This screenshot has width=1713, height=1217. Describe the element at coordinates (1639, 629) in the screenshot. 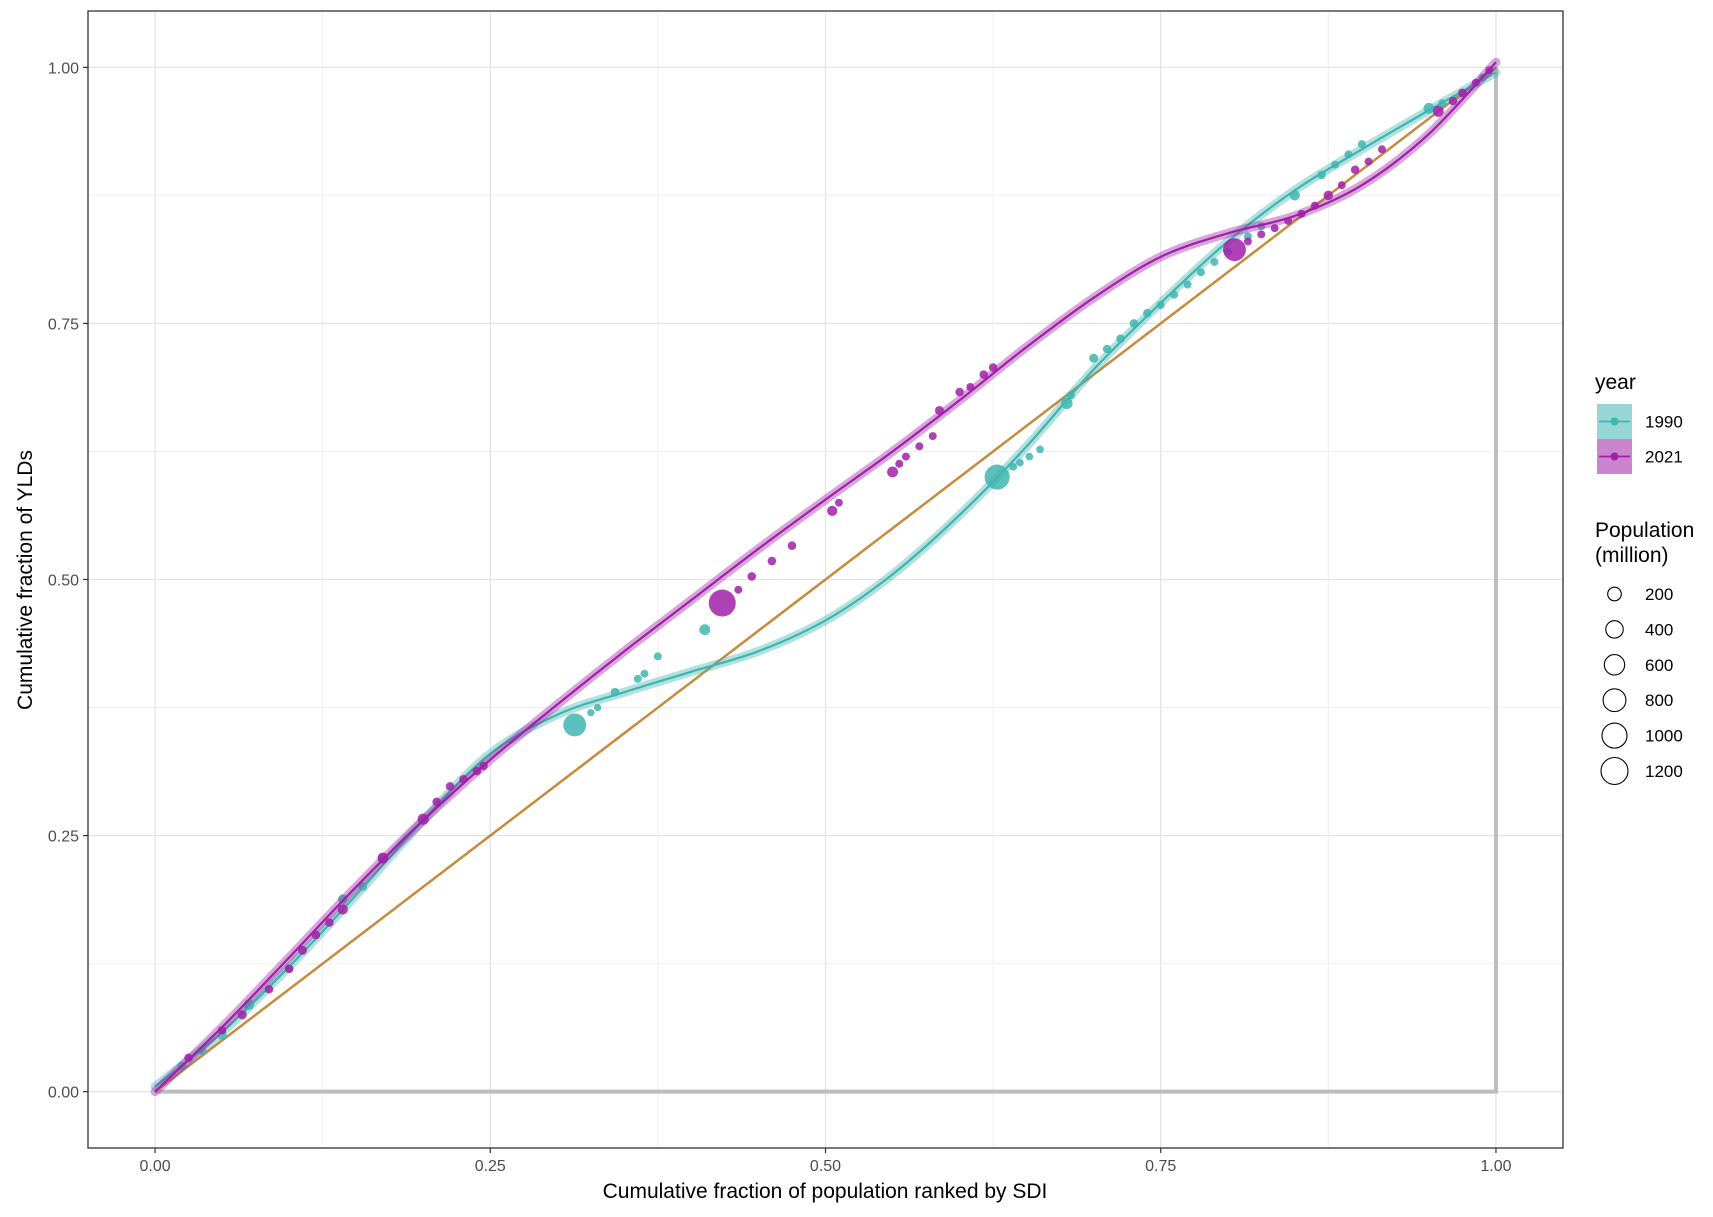

I see `size-legend-item: 400` at that location.